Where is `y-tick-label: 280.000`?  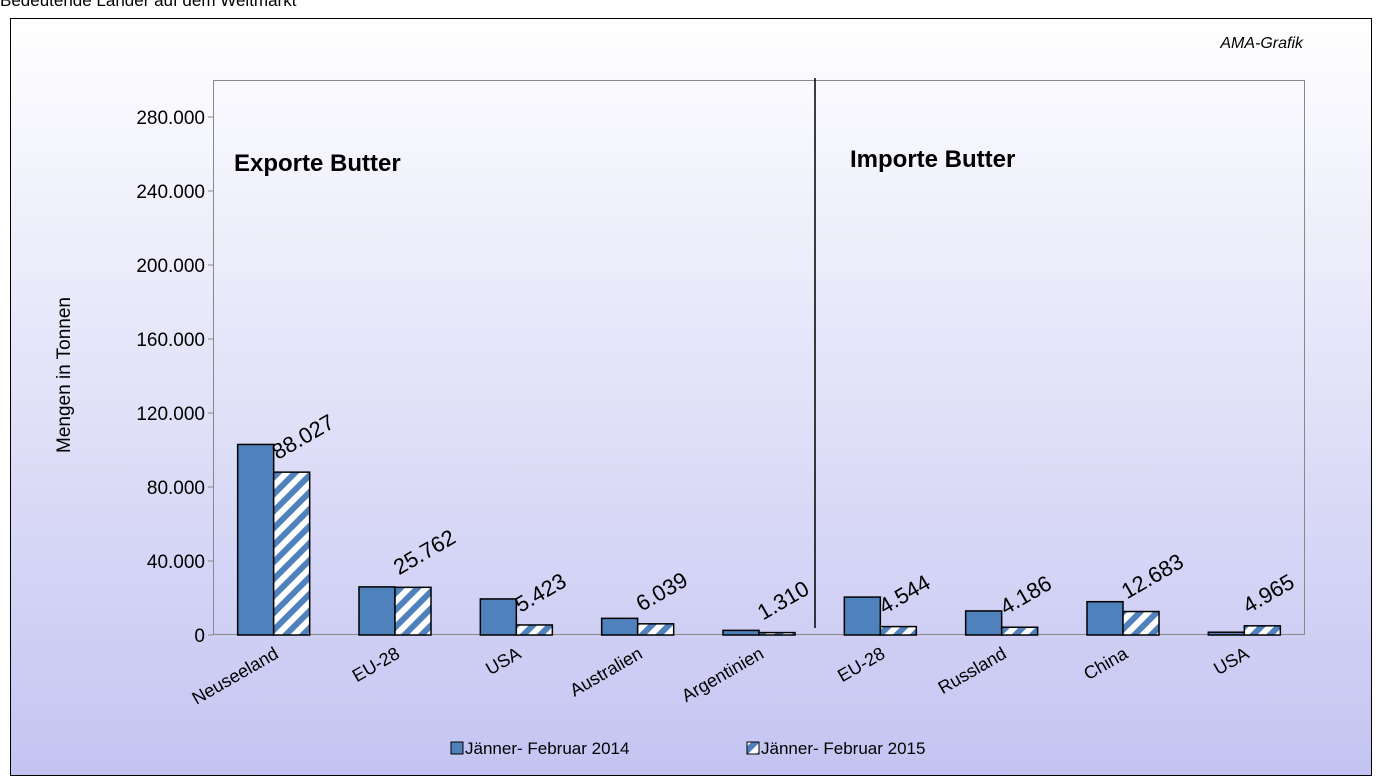
y-tick-label: 280.000 is located at coordinates (170, 118).